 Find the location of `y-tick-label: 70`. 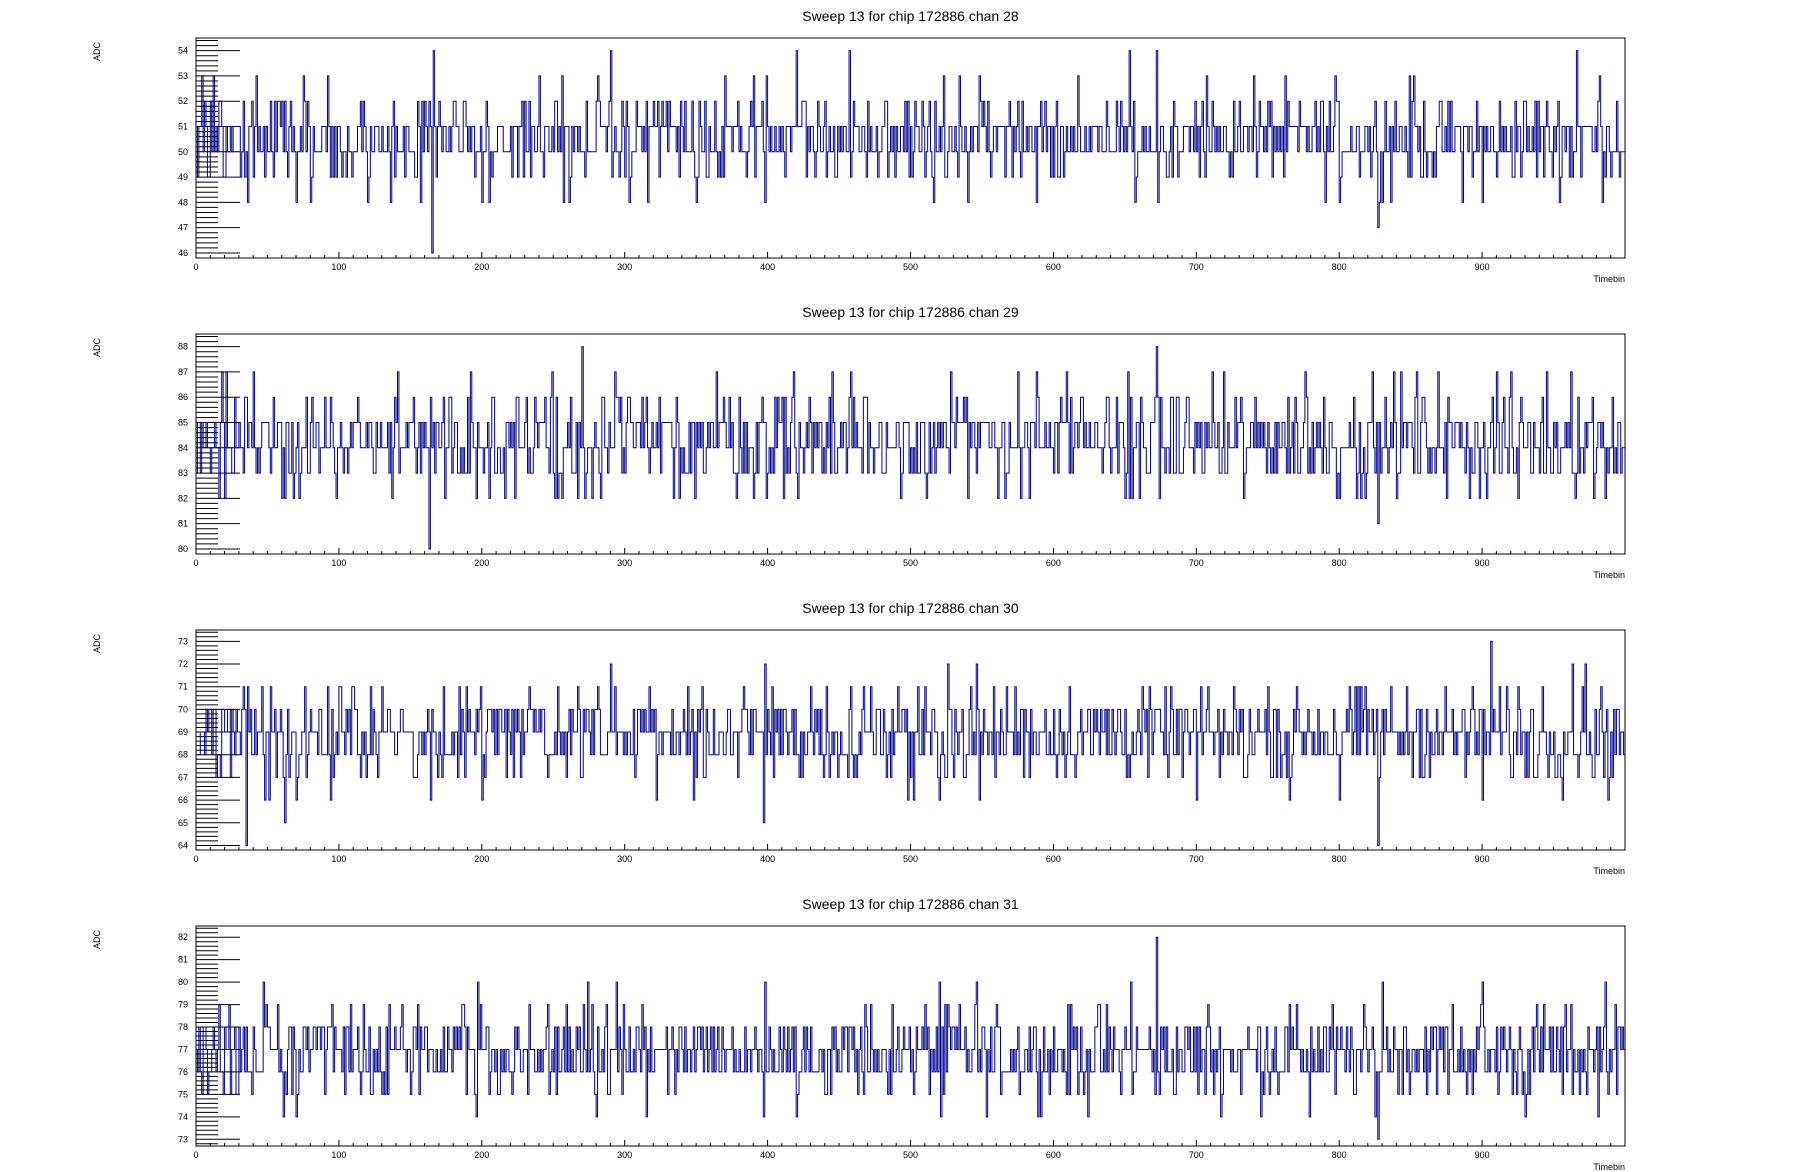

y-tick-label: 70 is located at coordinates (183, 709).